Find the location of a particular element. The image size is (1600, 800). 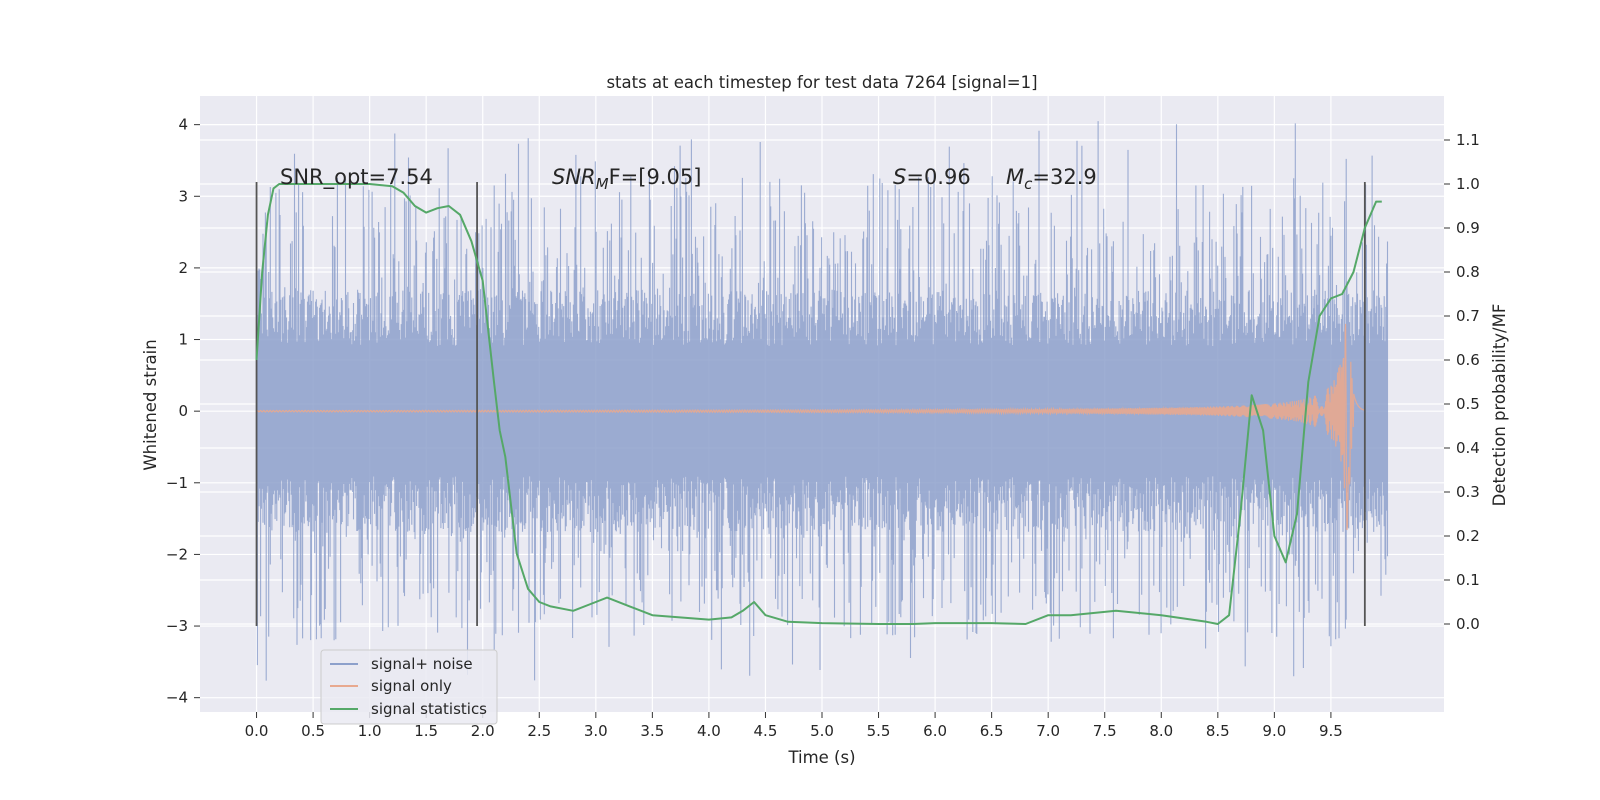

annotation-snr-mf-name: SNR is located at coordinates (574, 177).